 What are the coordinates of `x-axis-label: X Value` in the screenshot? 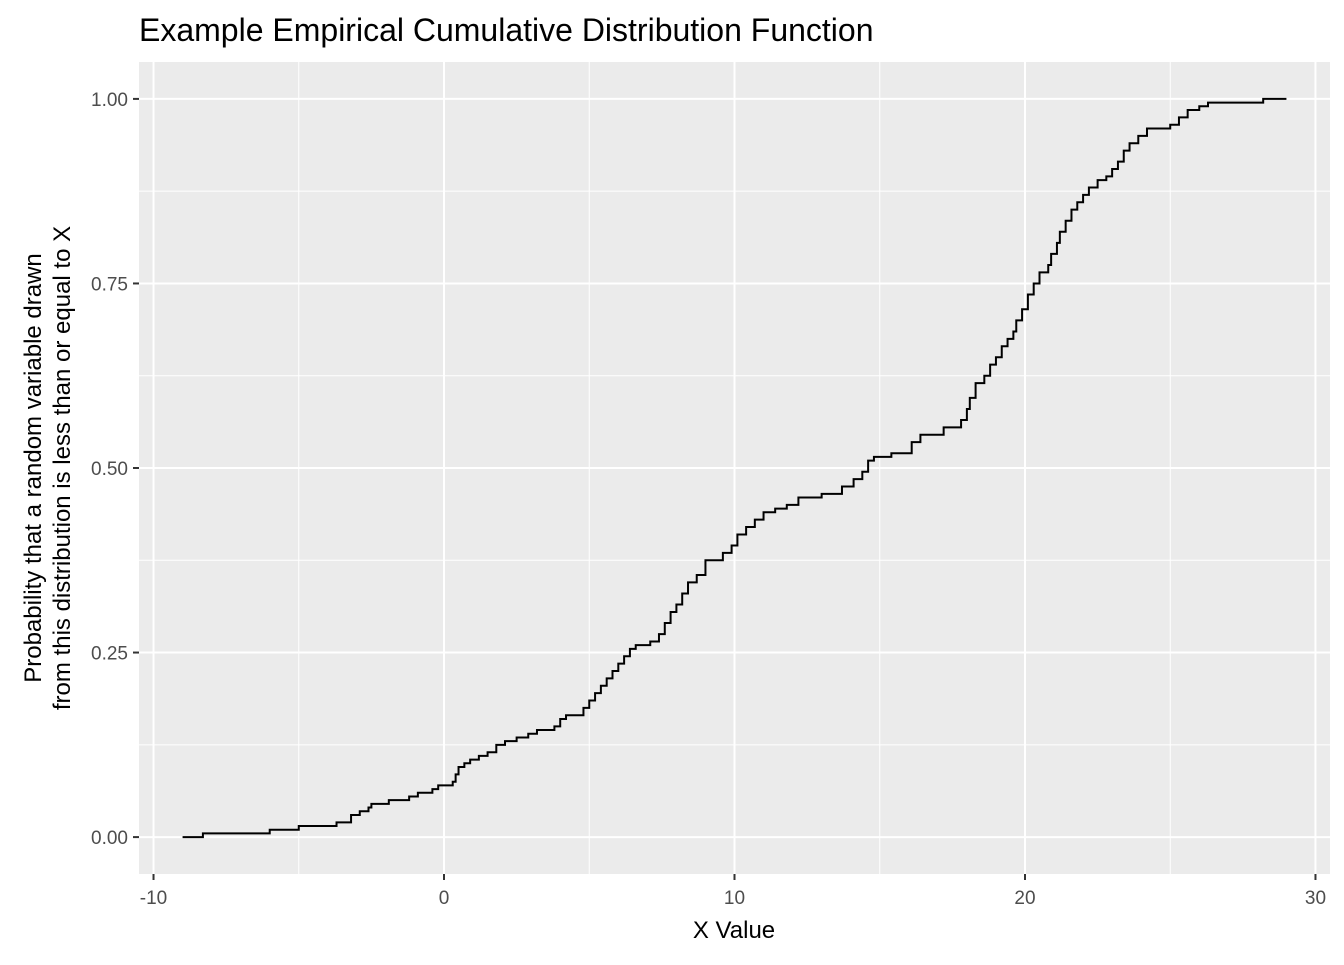 It's located at (734, 930).